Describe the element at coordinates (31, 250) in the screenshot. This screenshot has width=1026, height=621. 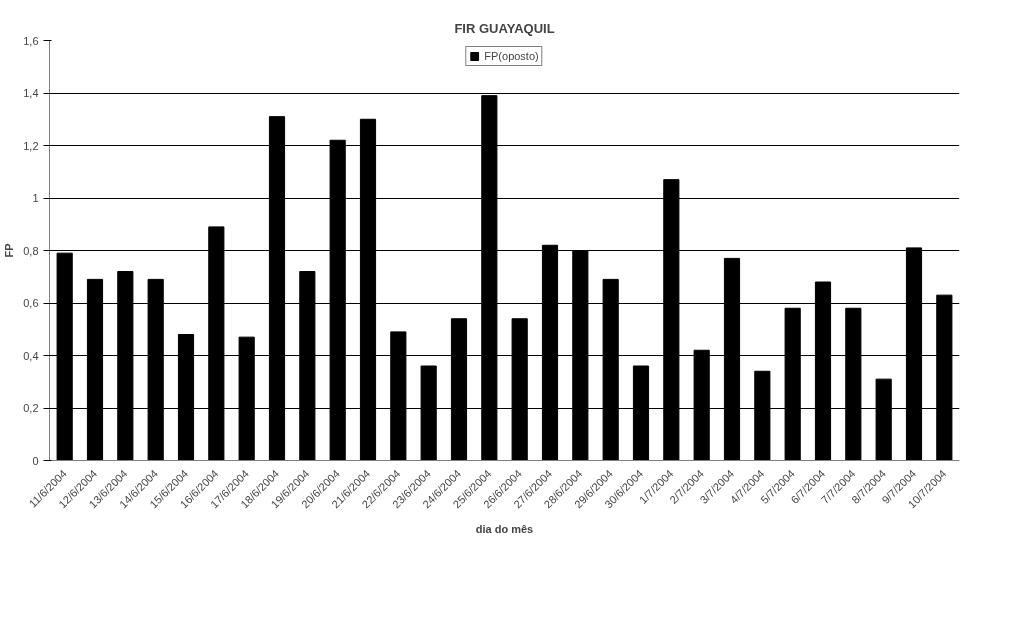
I see `y-tick-label: 0,8` at that location.